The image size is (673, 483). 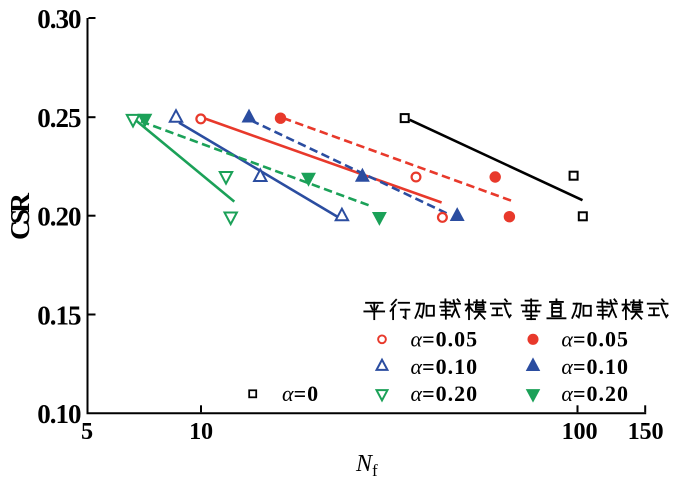 What do you see at coordinates (646, 431) in the screenshot?
I see `svg-text: 150` at bounding box center [646, 431].